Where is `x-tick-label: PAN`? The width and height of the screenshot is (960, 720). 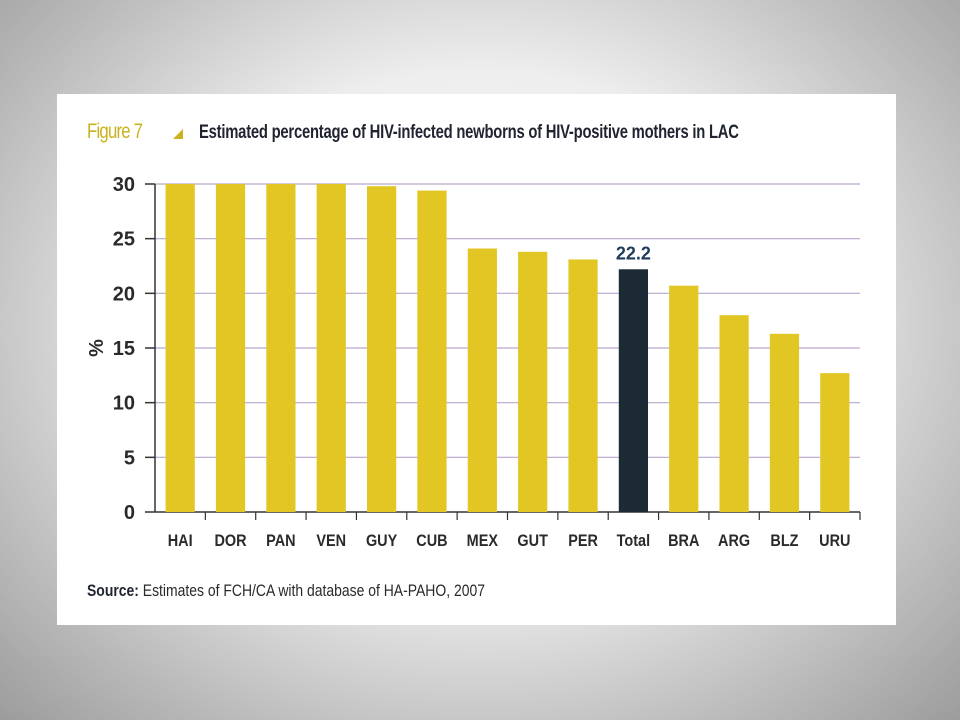 x-tick-label: PAN is located at coordinates (280, 541).